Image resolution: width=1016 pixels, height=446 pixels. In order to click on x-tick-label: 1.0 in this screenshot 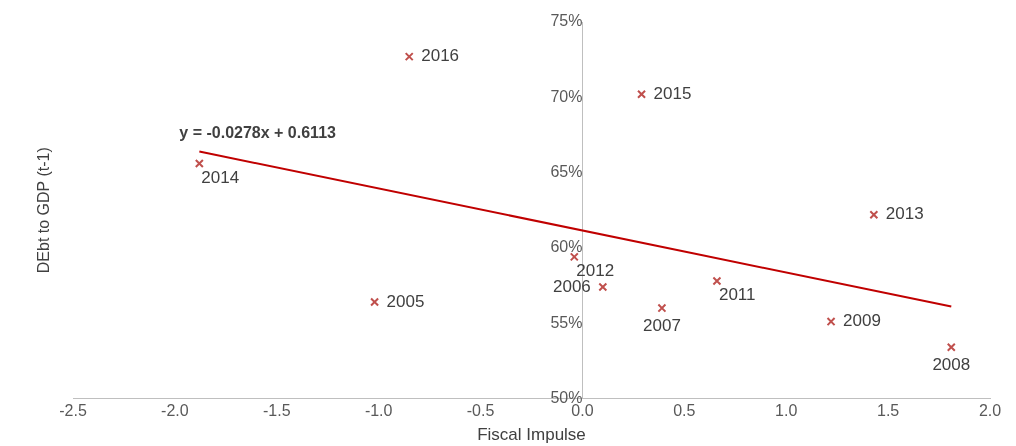, I will do `click(786, 411)`.